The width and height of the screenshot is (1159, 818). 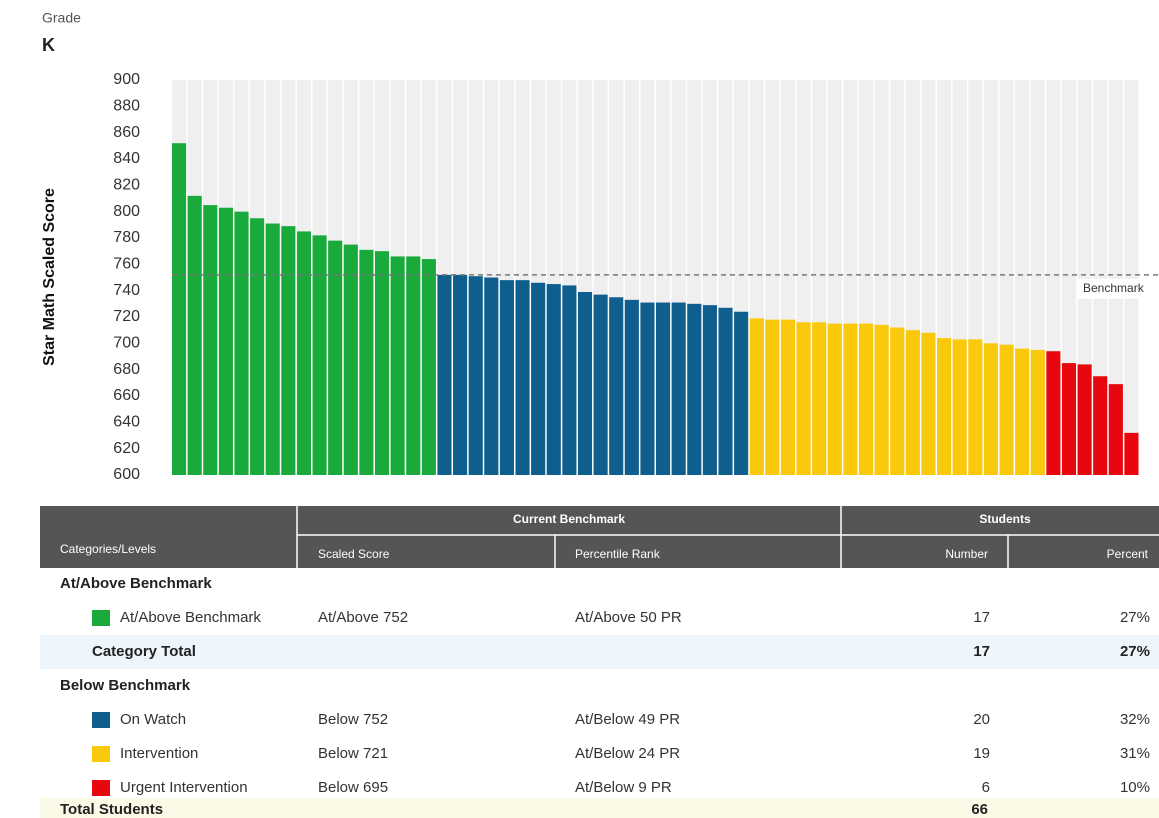 What do you see at coordinates (126, 290) in the screenshot?
I see `y-tick-label: 740` at bounding box center [126, 290].